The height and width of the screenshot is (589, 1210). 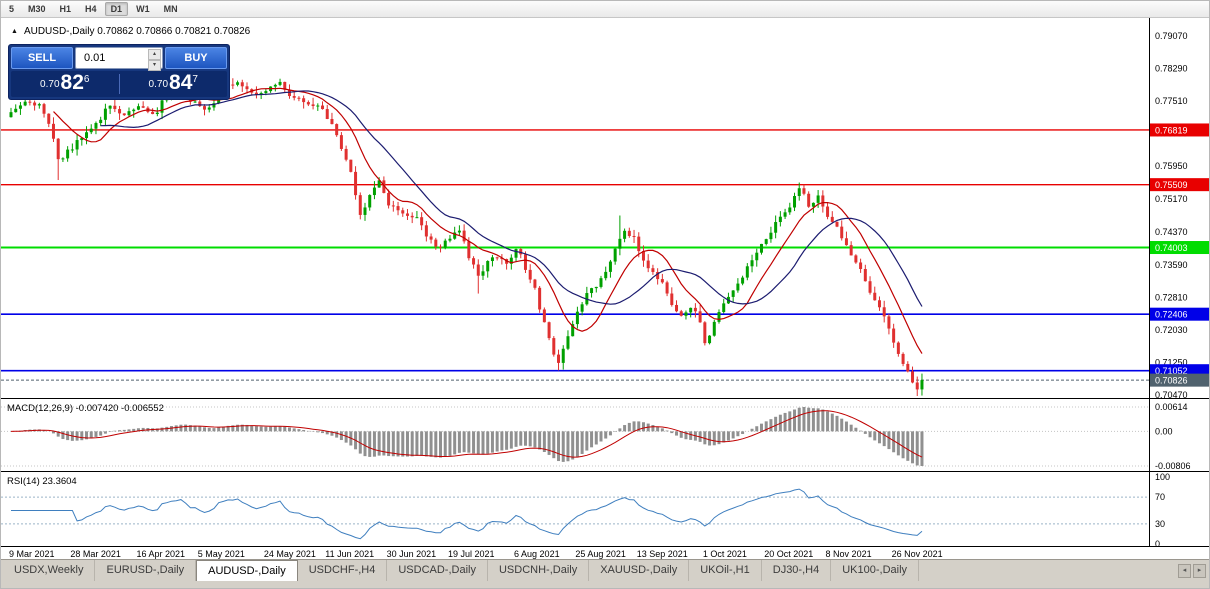 I want to click on buy-price: 0.70 84 7, so click(x=174, y=83).